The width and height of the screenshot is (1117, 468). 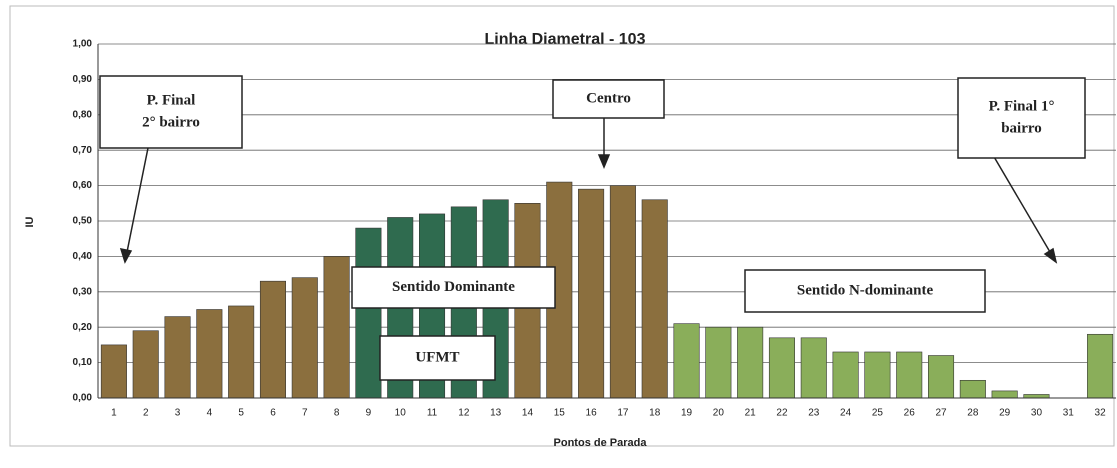 I want to click on y-tick-label: 0,40, so click(x=83, y=256).